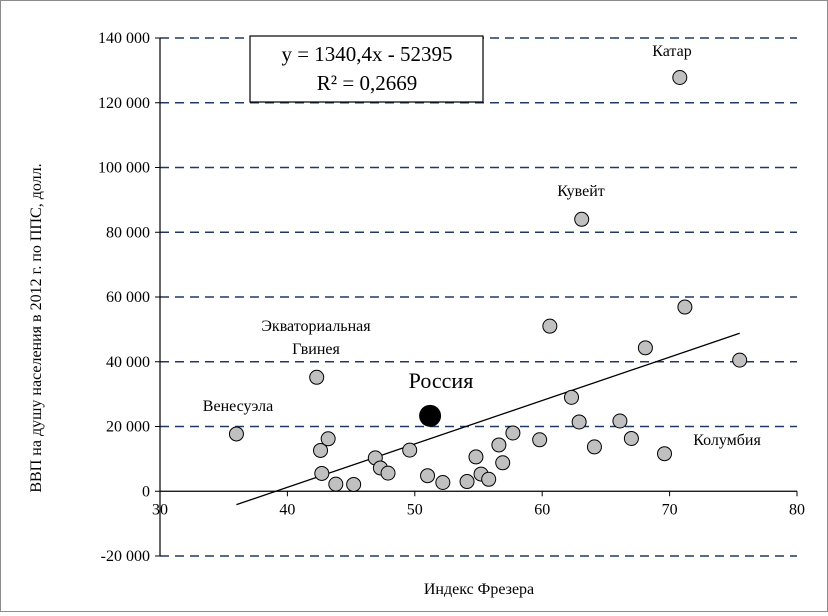 The image size is (828, 616). What do you see at coordinates (366, 54) in the screenshot?
I see `equation-text: y = 1340,4x - 52395` at bounding box center [366, 54].